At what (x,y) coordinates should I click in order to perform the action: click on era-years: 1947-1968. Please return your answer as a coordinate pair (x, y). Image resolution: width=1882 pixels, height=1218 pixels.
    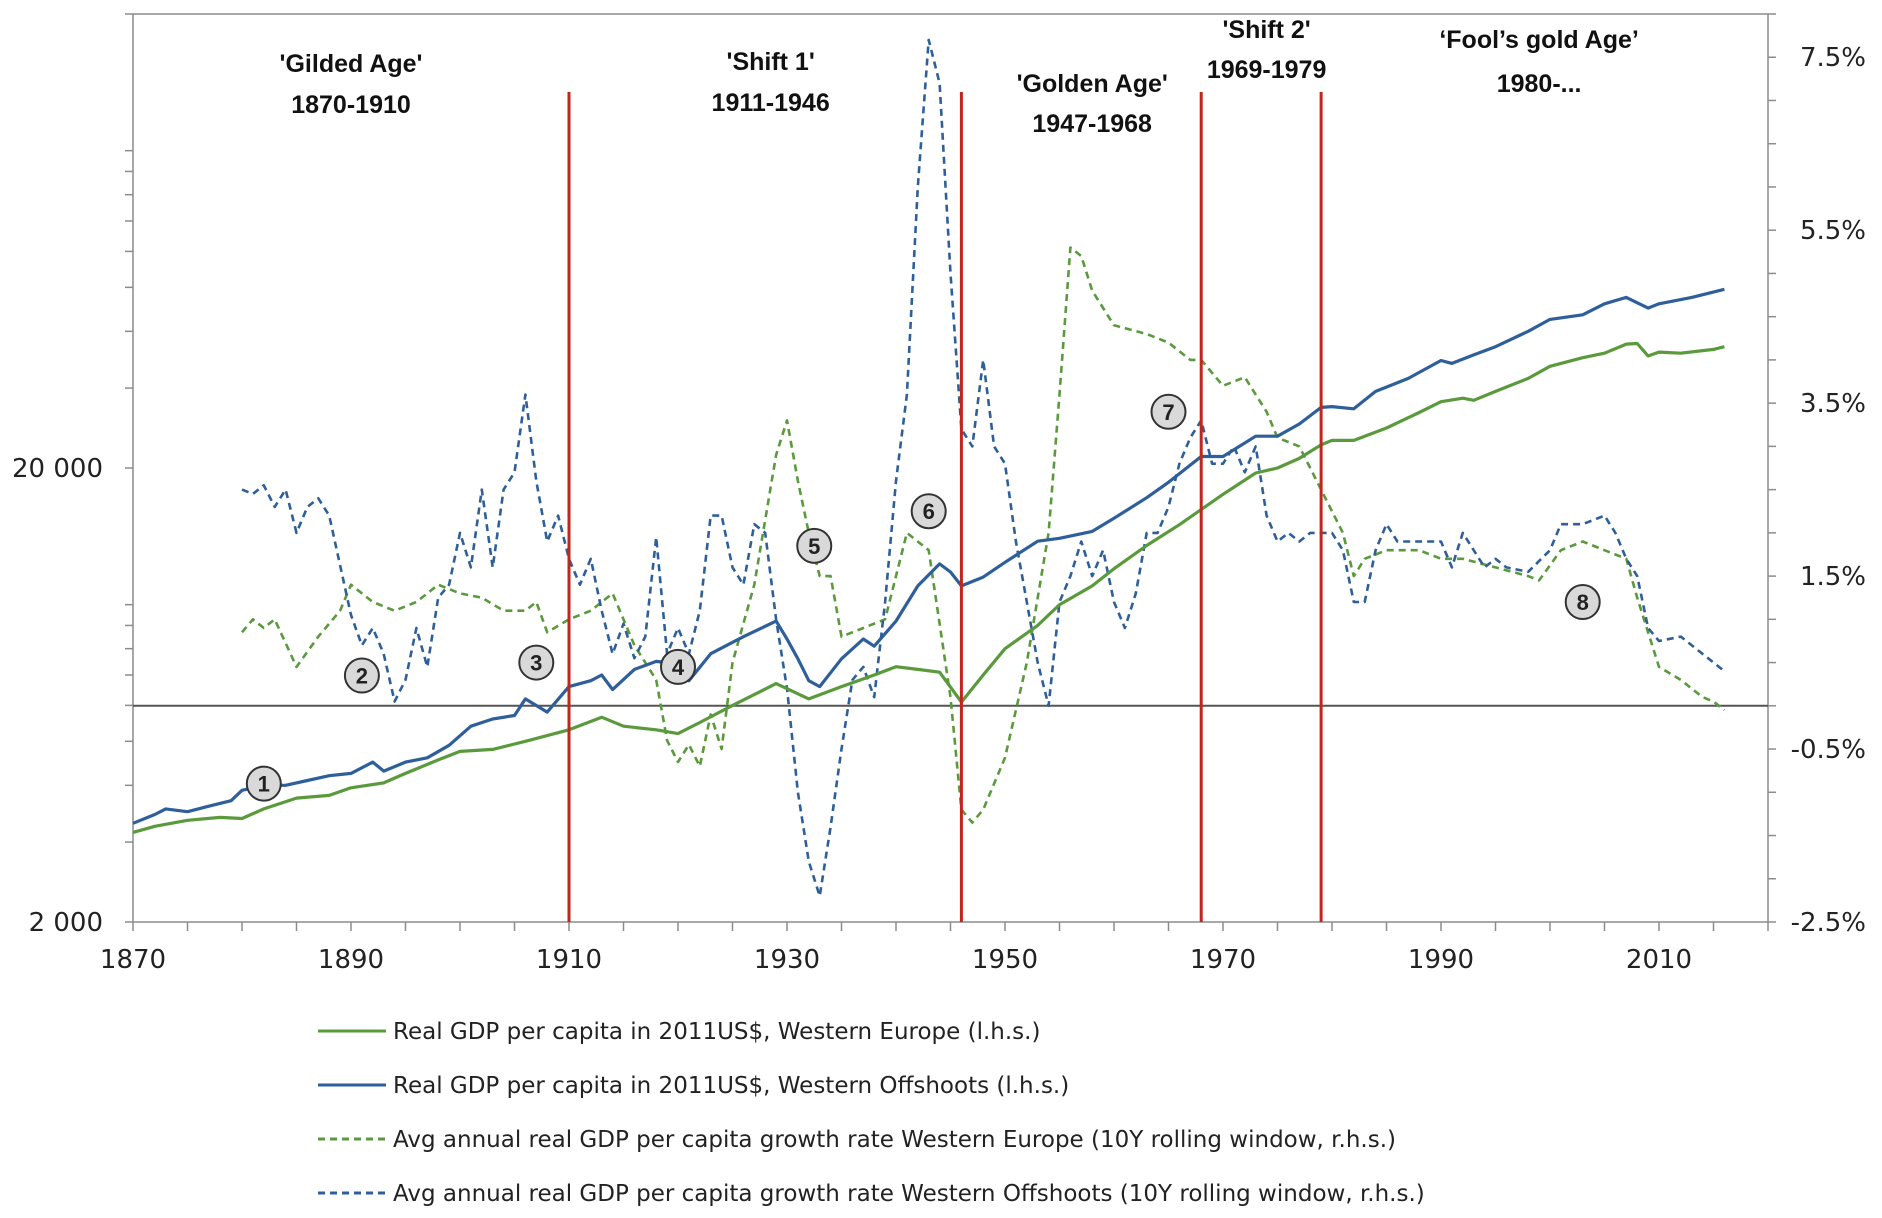
    Looking at the image, I should click on (1092, 124).